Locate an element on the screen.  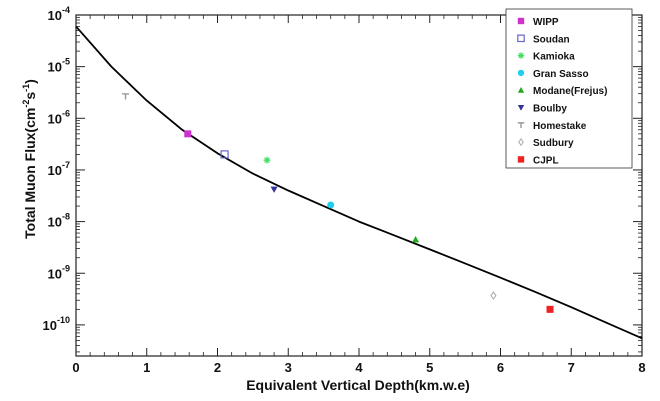
legend-label-kamioka: Kamioka is located at coordinates (554, 57).